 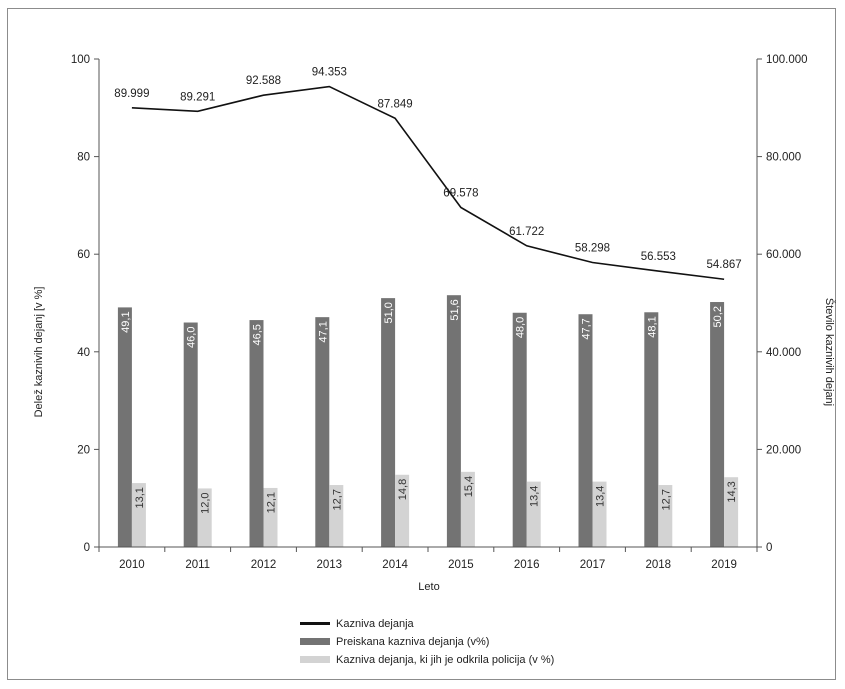 I want to click on bar-label-investigated: 46,5, so click(x=258, y=334).